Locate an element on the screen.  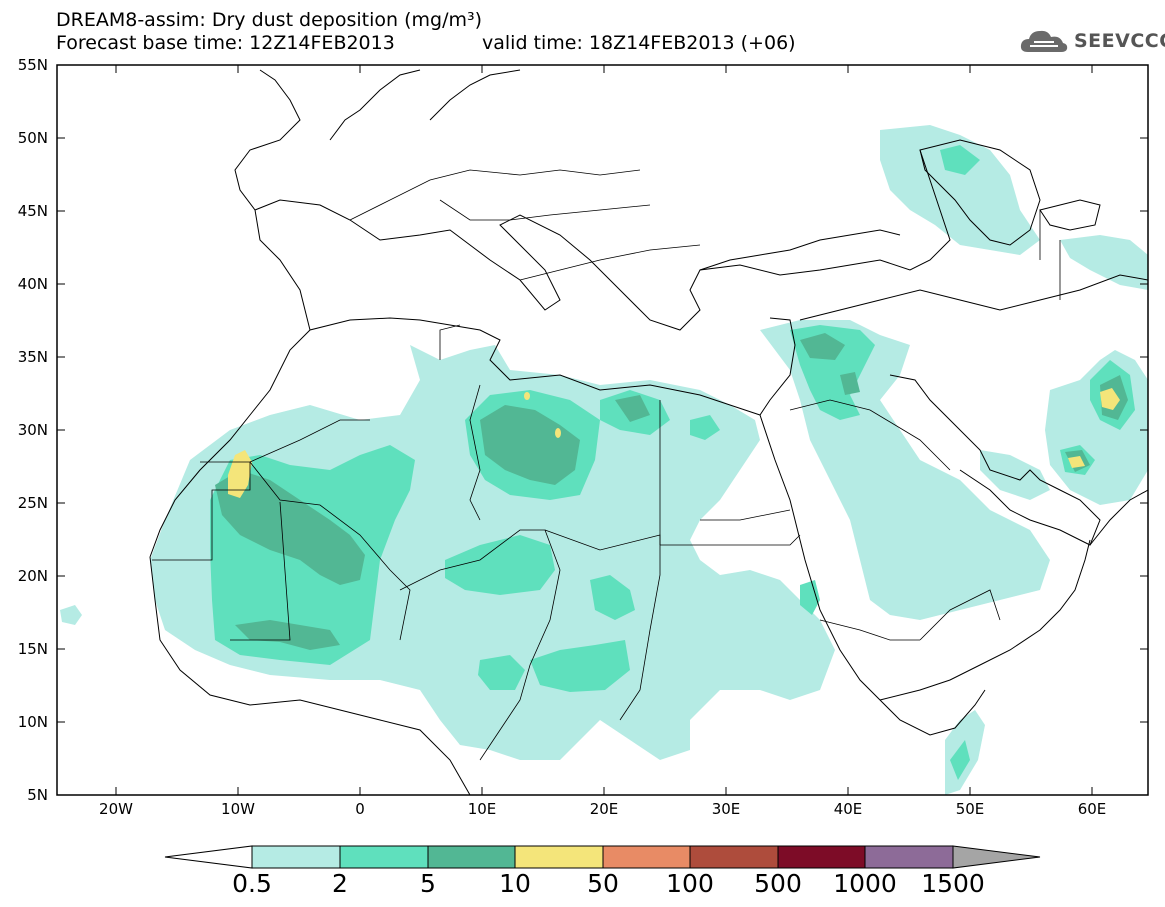
lat-label: 30N is located at coordinates (32, 430).